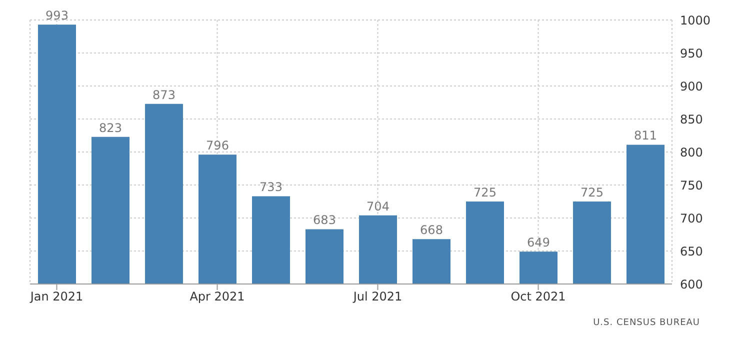 Image resolution: width=730 pixels, height=345 pixels. I want to click on data-label: 683, so click(324, 220).